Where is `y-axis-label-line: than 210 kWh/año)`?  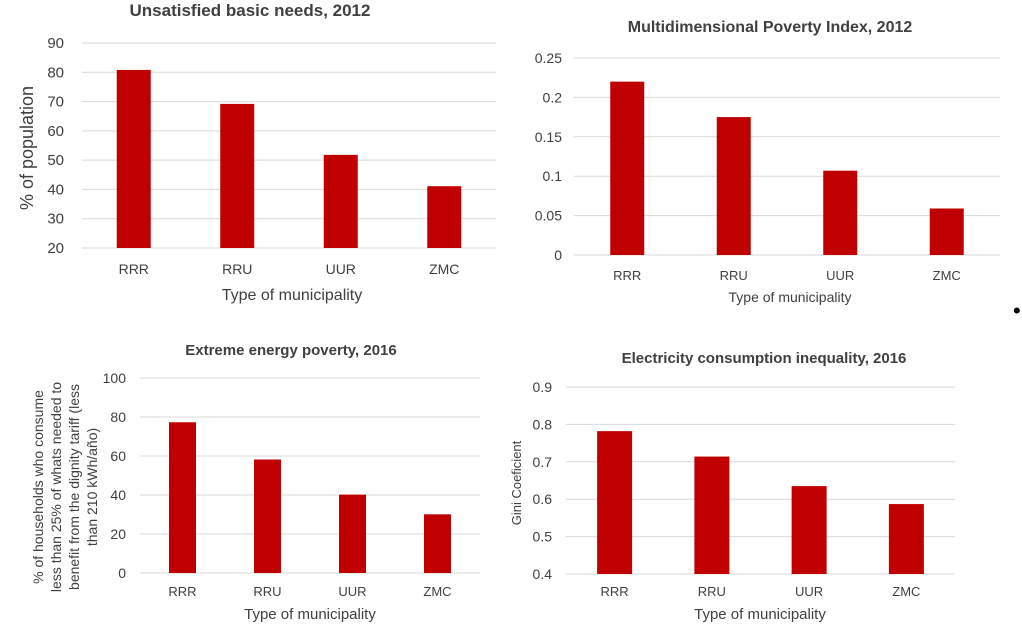
y-axis-label-line: than 210 kWh/año) is located at coordinates (92, 487).